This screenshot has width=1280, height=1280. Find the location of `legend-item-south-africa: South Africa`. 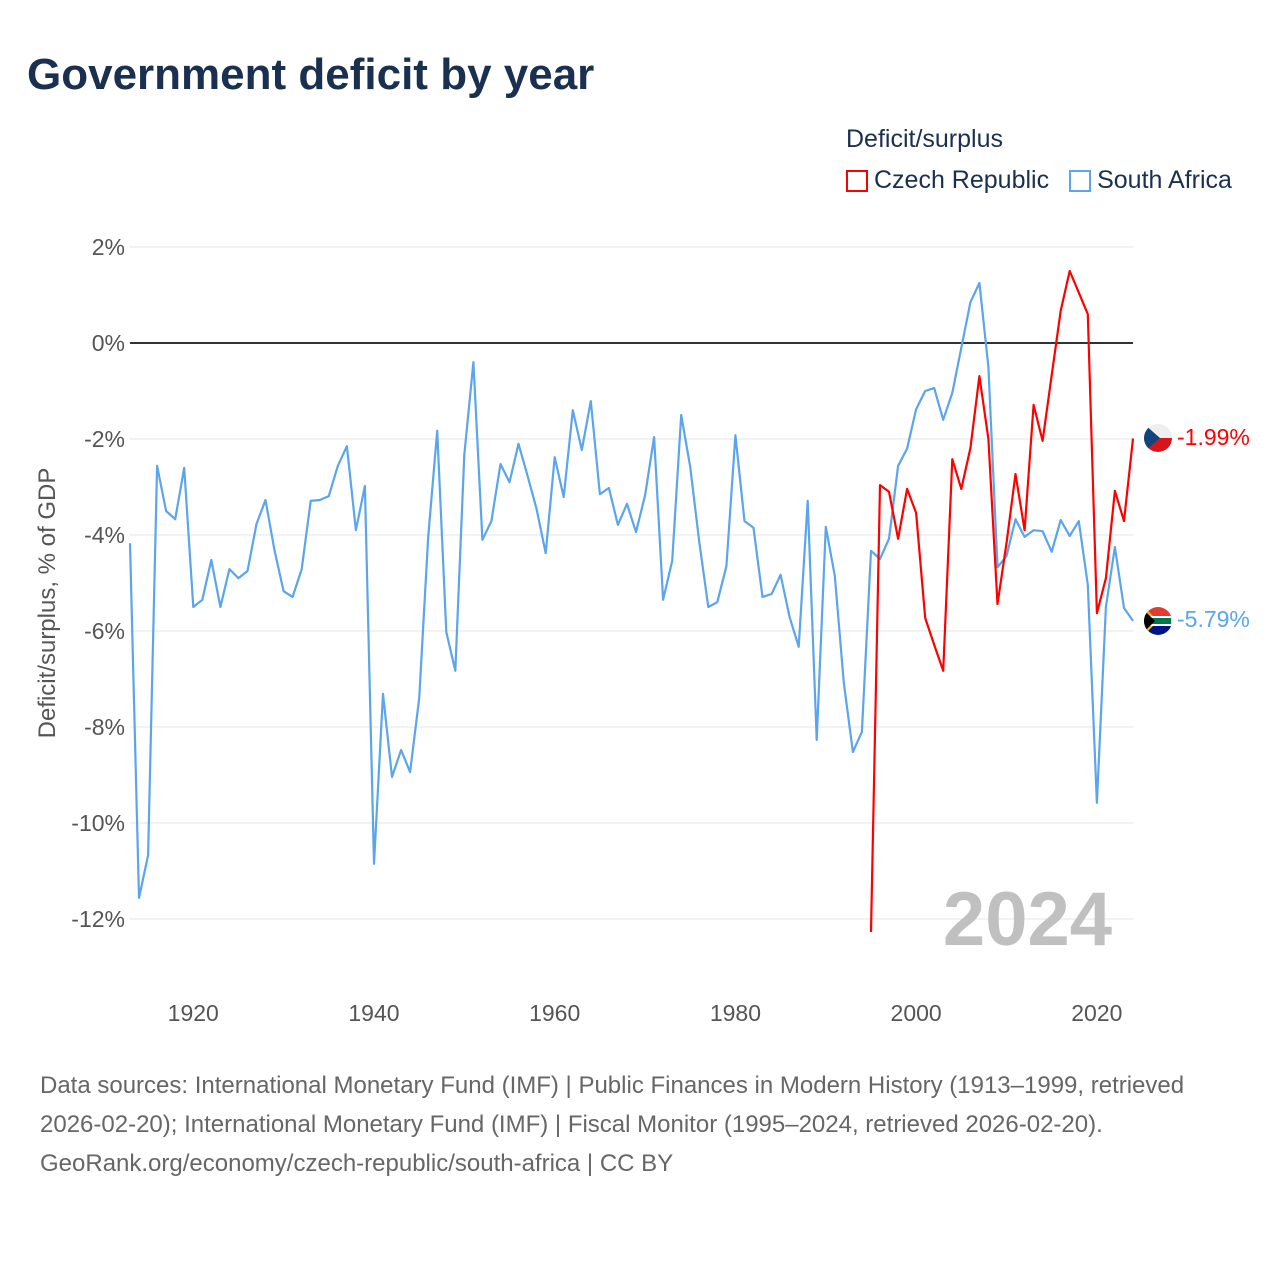

legend-item-south-africa: South Africa is located at coordinates (1150, 180).